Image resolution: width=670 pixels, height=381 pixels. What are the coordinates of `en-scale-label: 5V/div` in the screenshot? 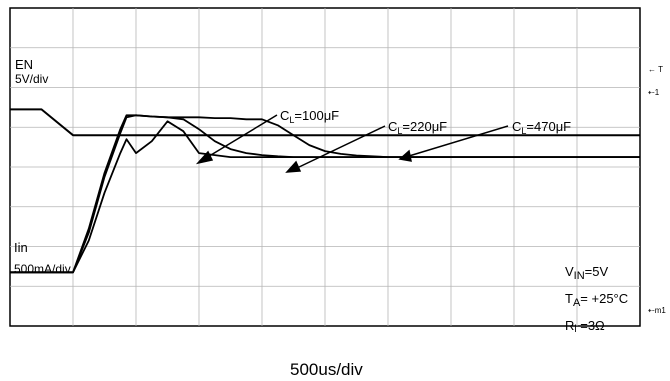 It's located at (31, 79).